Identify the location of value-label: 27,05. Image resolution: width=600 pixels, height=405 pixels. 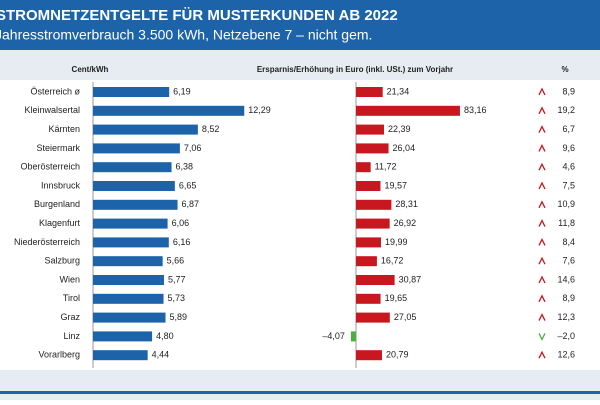
(405, 317).